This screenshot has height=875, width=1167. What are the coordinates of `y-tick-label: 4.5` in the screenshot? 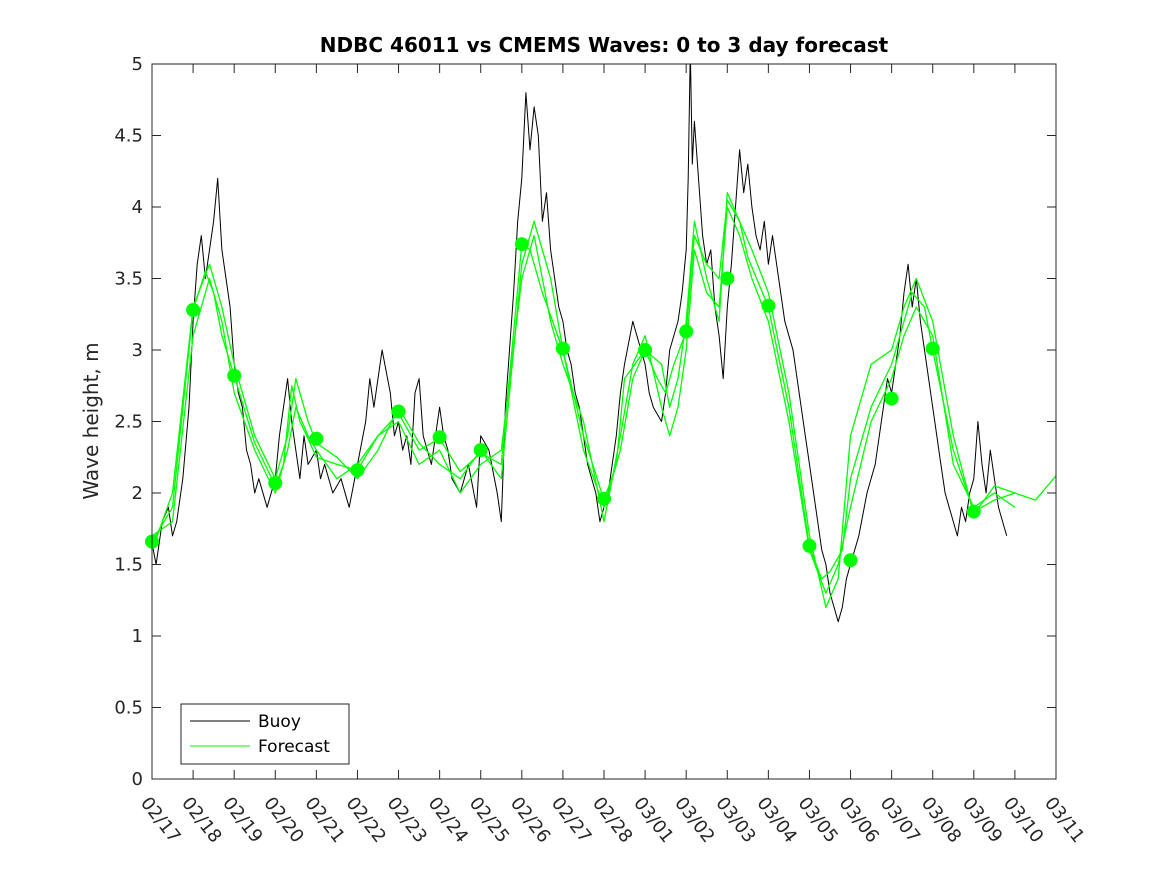 It's located at (128, 136).